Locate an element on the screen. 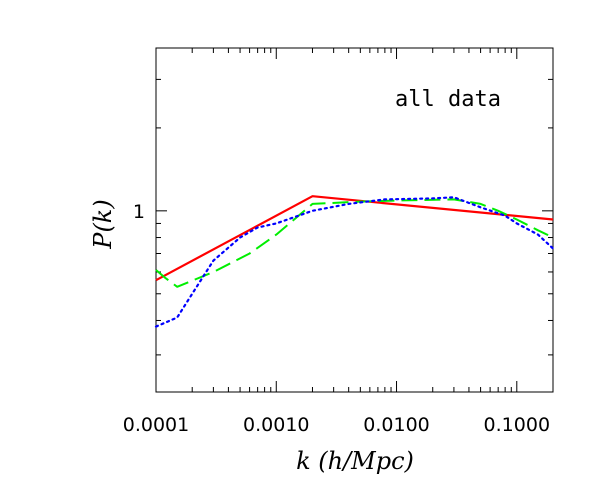  series-line-dashed is located at coordinates (354, 243).